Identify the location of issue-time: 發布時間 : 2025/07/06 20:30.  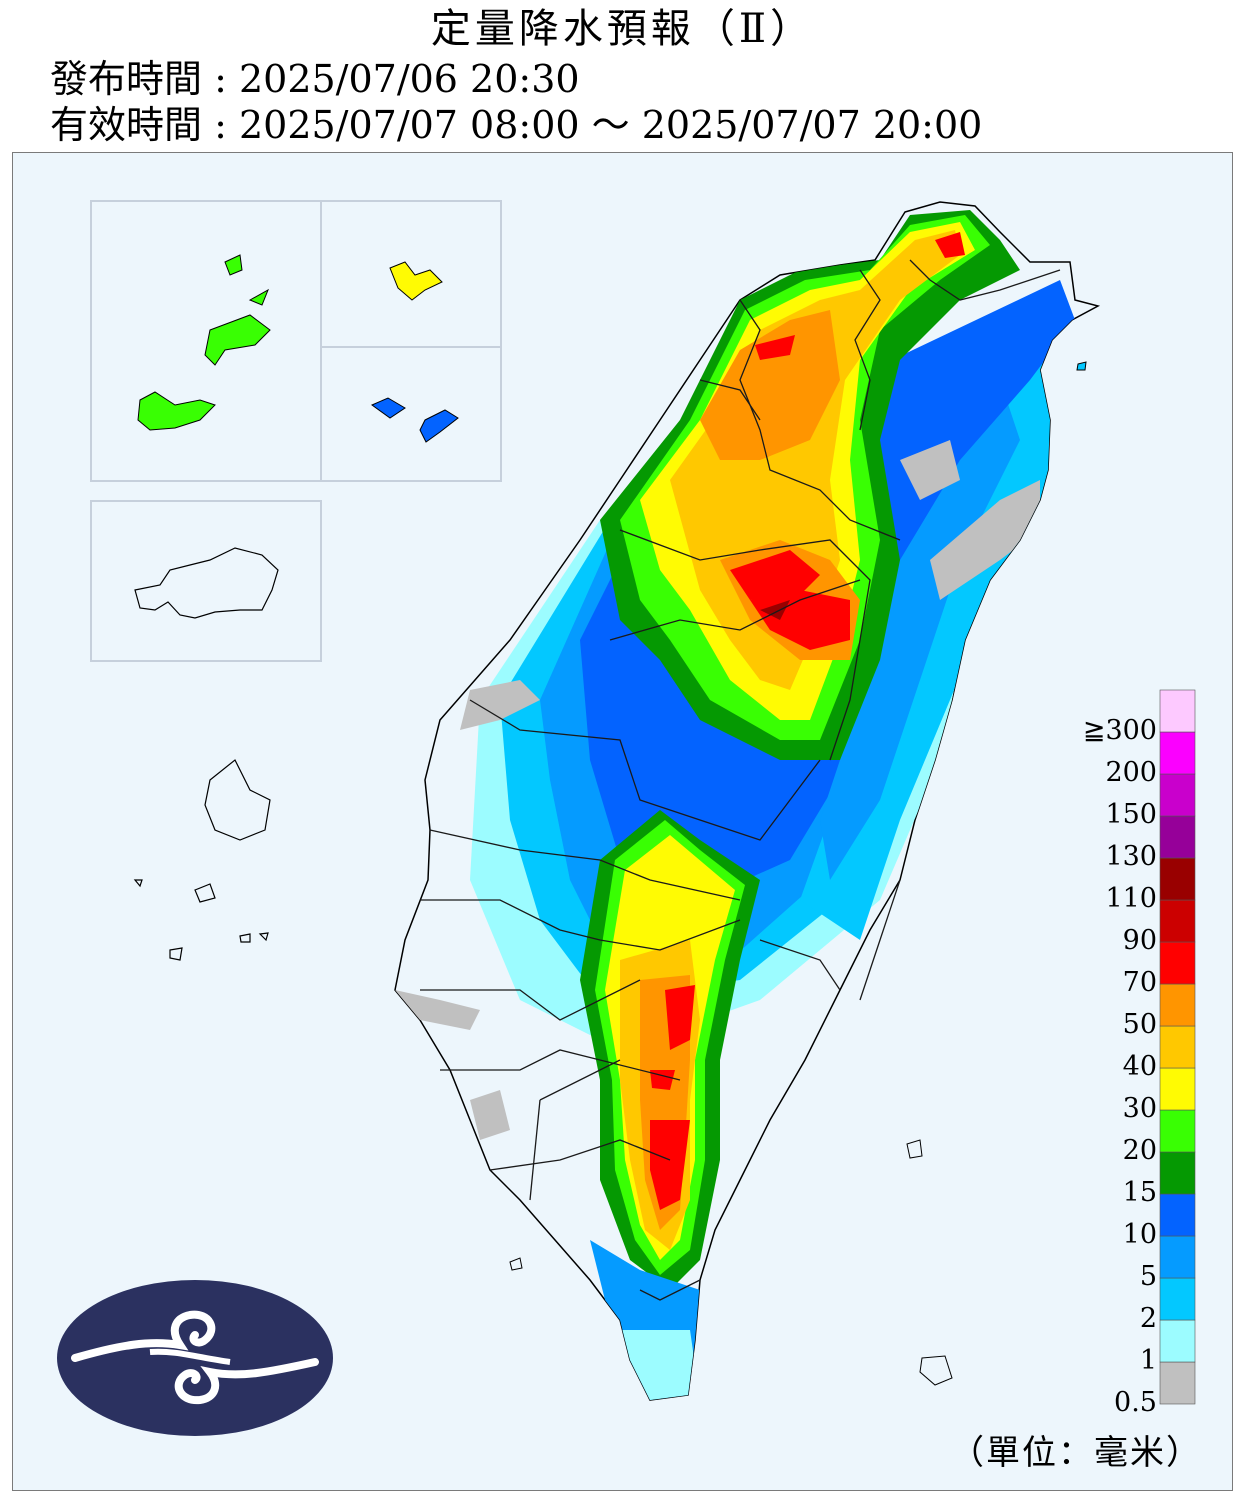
(315, 79).